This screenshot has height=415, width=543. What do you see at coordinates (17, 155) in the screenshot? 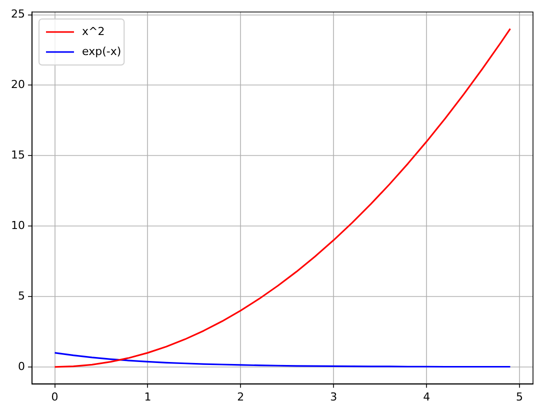
I see `y-tick-label: 15` at bounding box center [17, 155].